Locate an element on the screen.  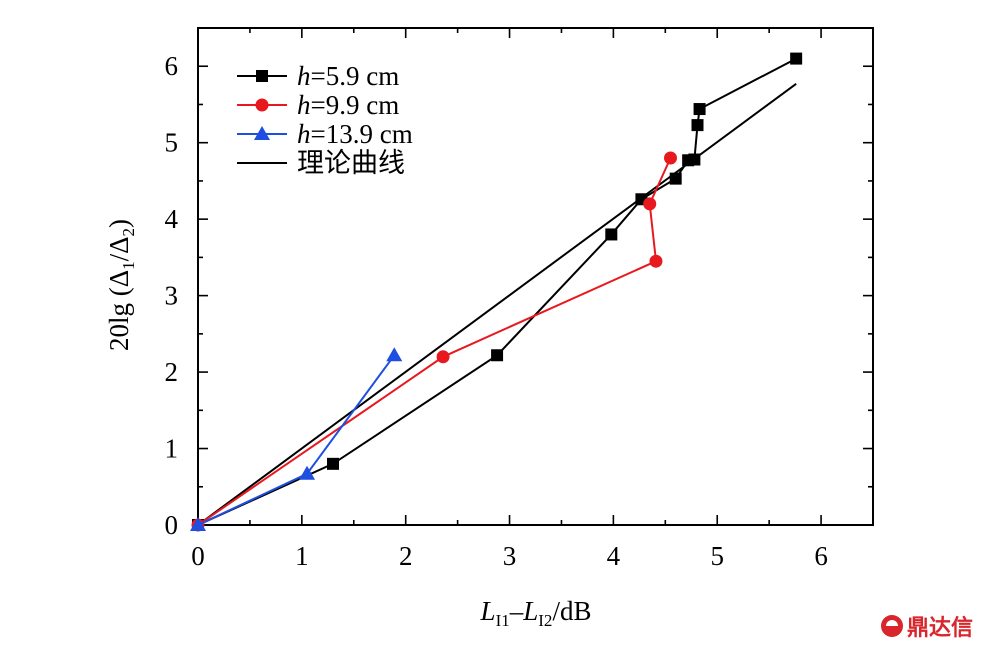
y-tick-label: 2 is located at coordinates (172, 372).